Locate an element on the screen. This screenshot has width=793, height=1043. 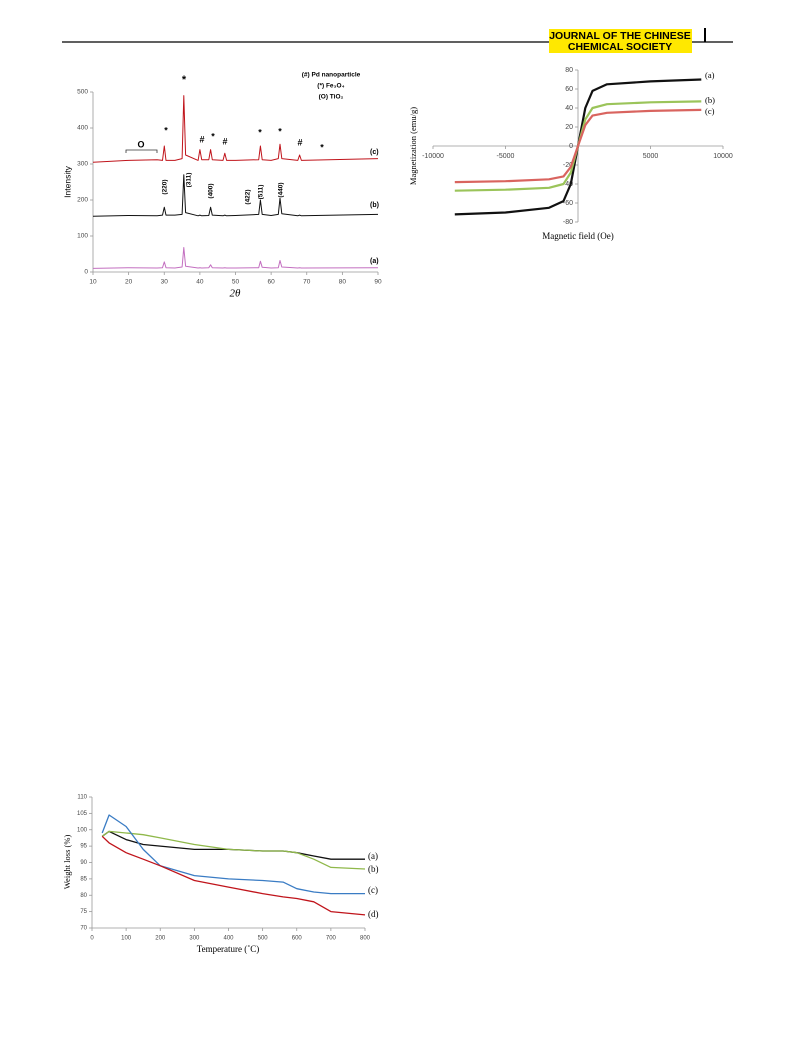
annotation: (400) is located at coordinates (211, 190).